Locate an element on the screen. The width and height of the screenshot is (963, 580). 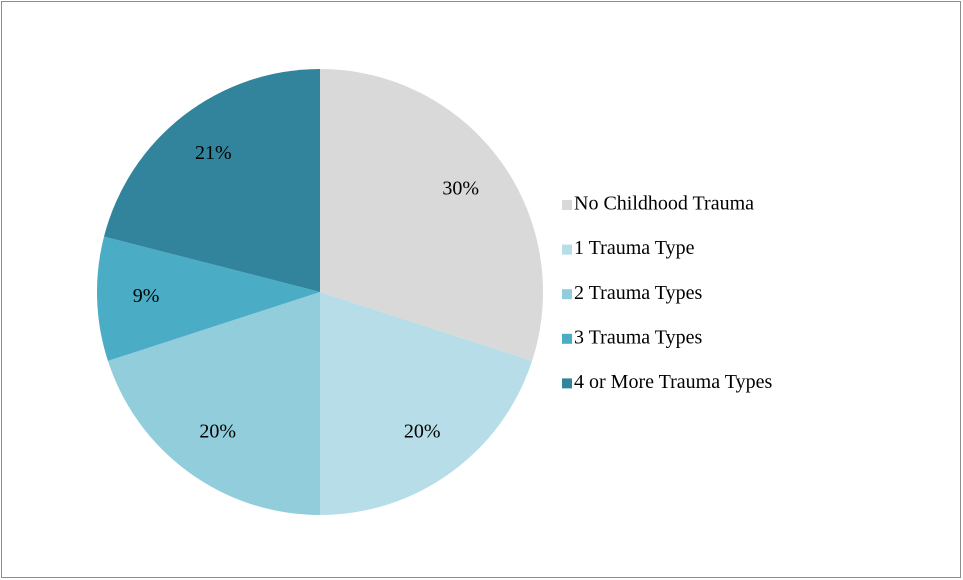
data-label: 30% is located at coordinates (460, 188).